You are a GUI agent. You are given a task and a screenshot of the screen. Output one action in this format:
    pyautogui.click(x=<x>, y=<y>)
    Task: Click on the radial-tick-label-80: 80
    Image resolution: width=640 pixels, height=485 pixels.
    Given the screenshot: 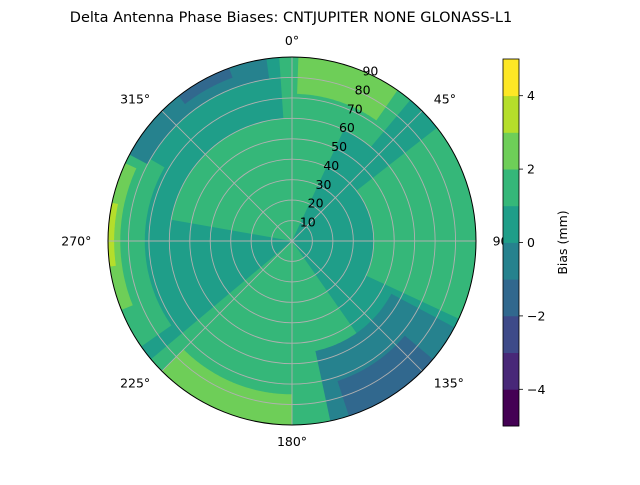 What is the action you would take?
    pyautogui.click(x=363, y=89)
    